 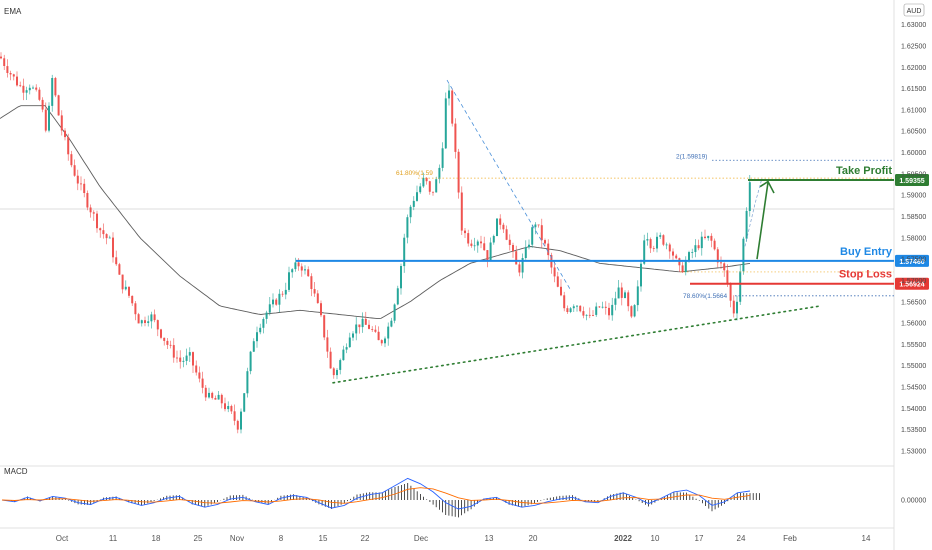 I want to click on level-name: Buy Entry, so click(x=866, y=252).